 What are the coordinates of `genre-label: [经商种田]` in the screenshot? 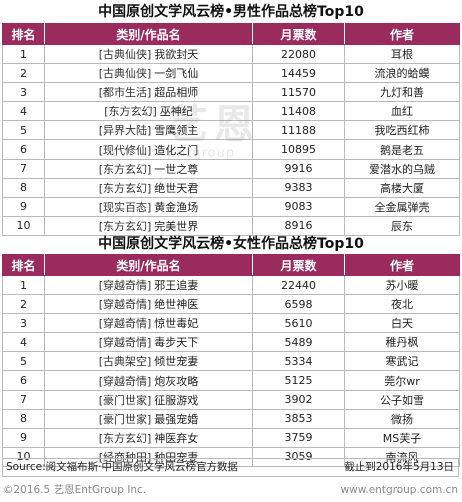 It's located at (125, 457).